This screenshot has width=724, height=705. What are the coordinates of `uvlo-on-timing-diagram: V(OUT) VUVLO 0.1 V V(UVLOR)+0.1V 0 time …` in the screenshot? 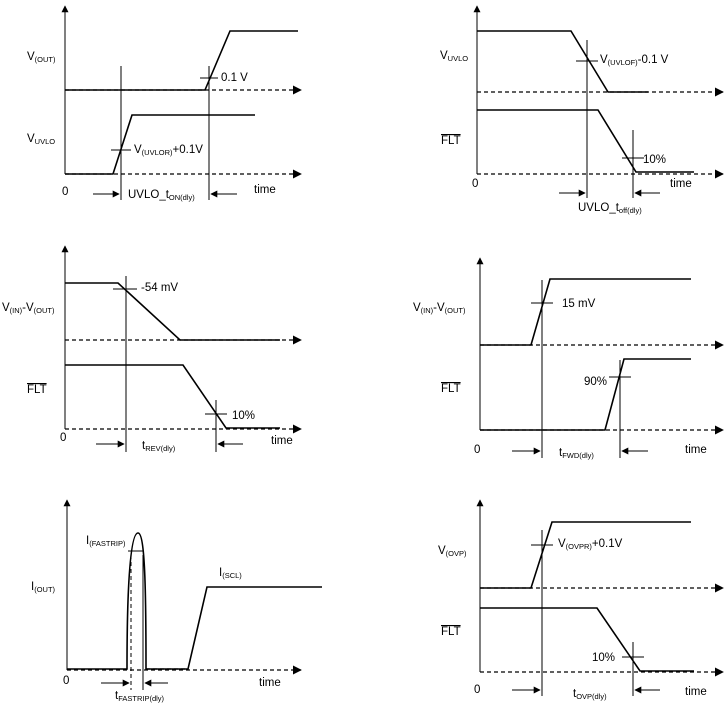 It's located at (164, 103).